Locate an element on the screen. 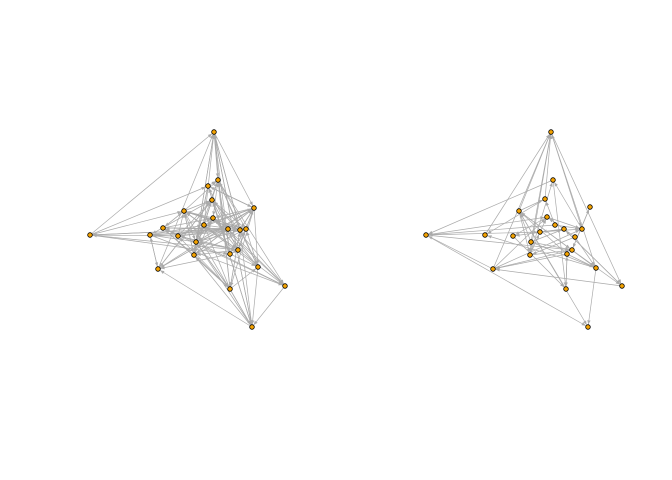 The height and width of the screenshot is (480, 672). nodes is located at coordinates (524, 229).